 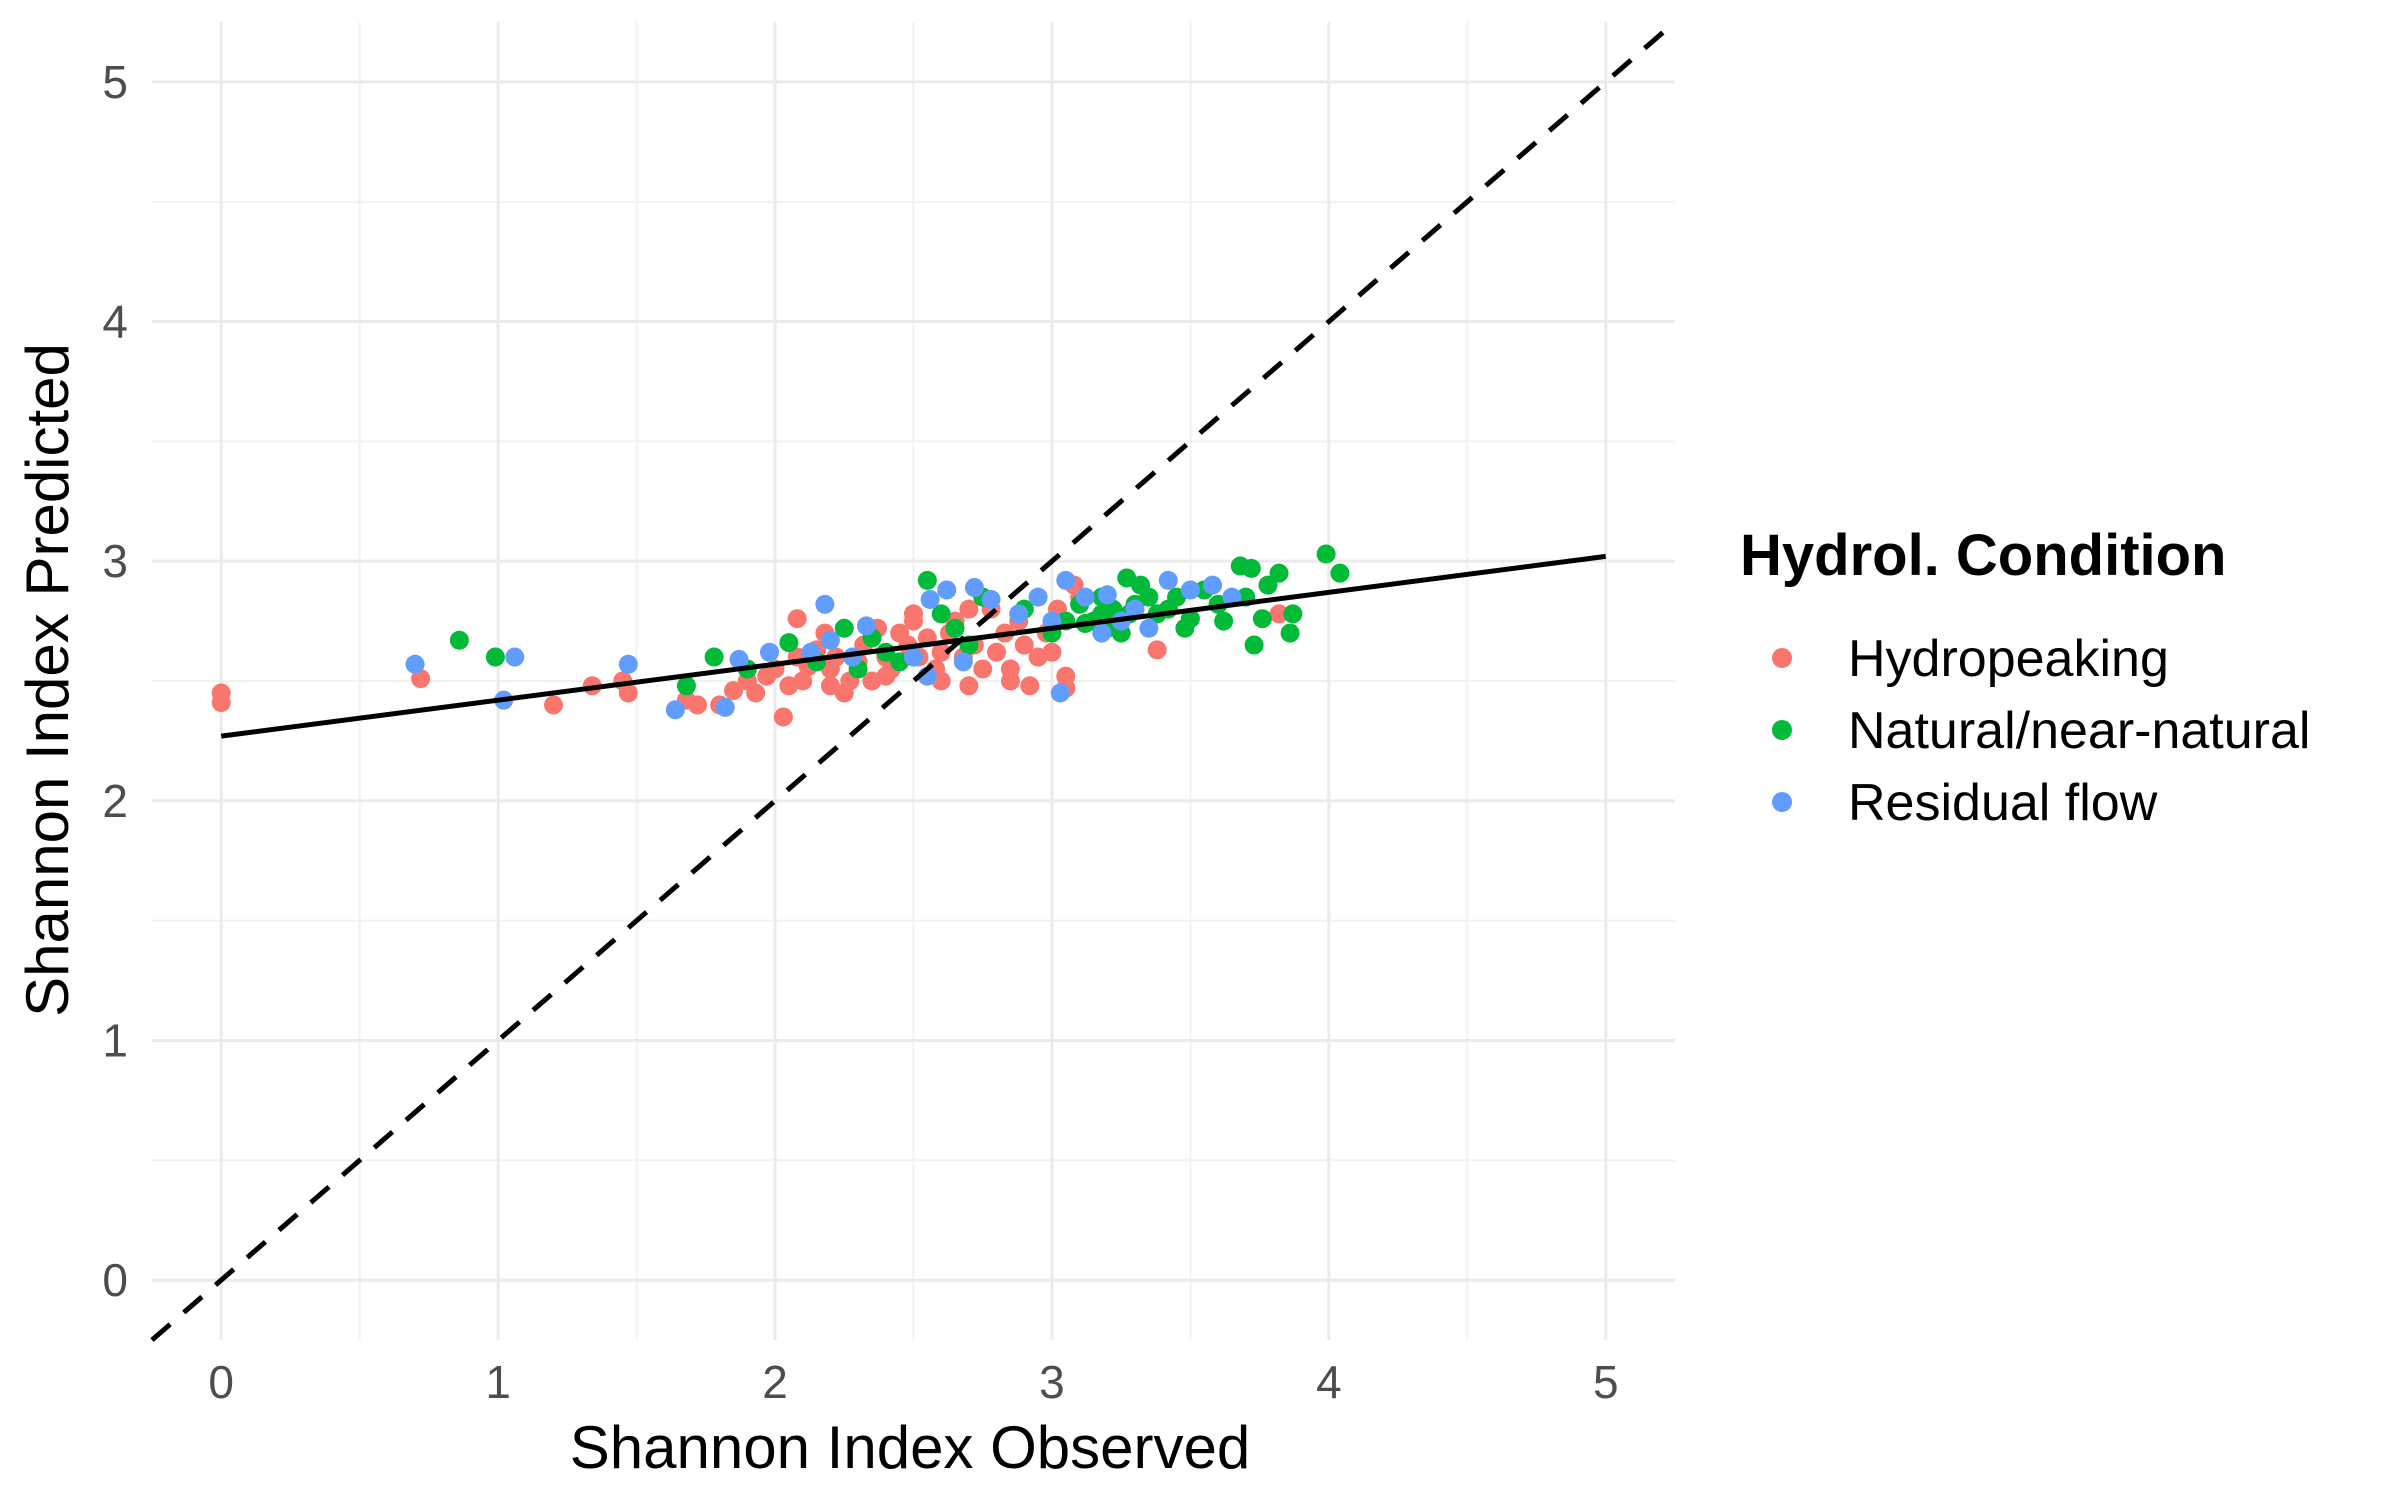 I want to click on x-tick-label: 5, so click(x=1606, y=1382).